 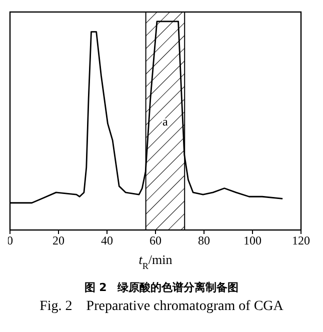 I want to click on x-tick-label: 100, so click(x=253, y=241).